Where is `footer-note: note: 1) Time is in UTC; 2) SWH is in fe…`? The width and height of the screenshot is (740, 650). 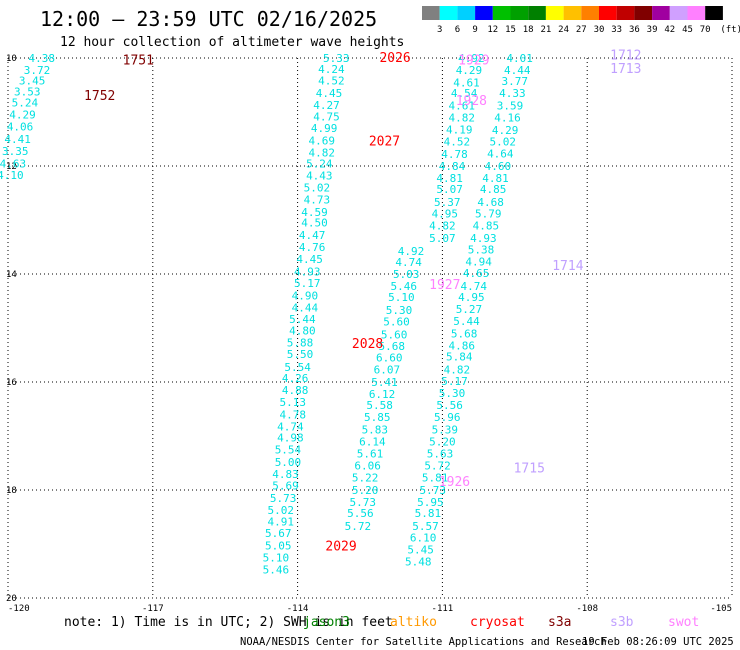
footer-note: note: 1) Time is in UTC; 2) SWH is in fe… is located at coordinates (228, 622).